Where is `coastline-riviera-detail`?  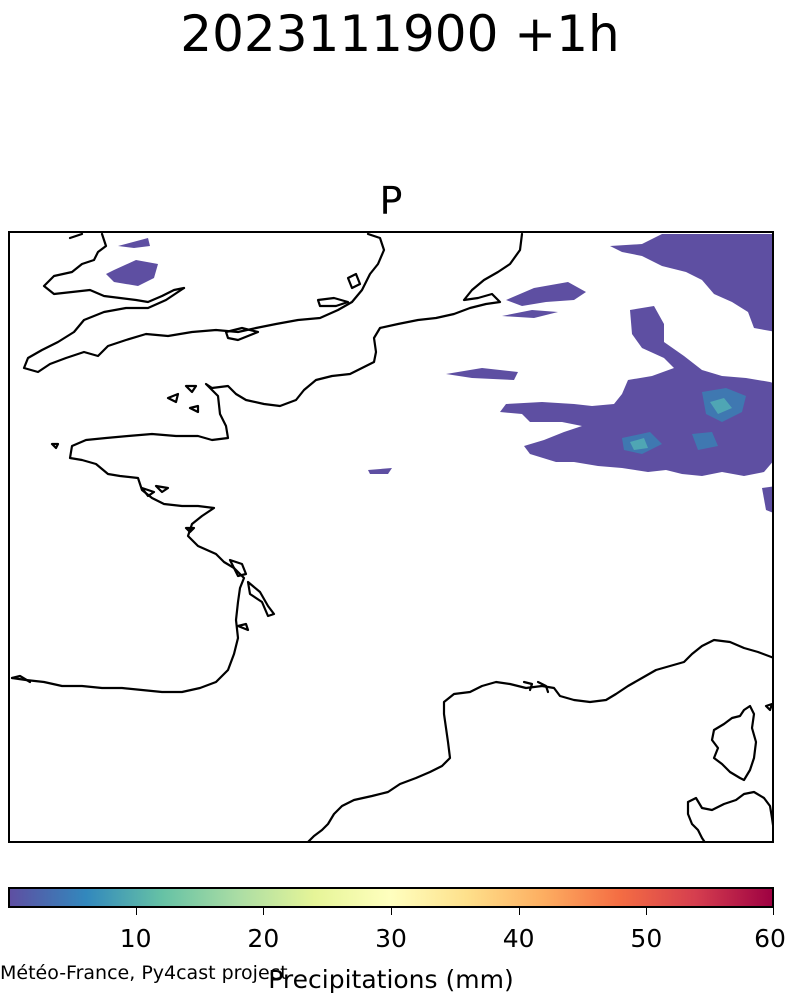
coastline-riviera-detail is located at coordinates (536, 687).